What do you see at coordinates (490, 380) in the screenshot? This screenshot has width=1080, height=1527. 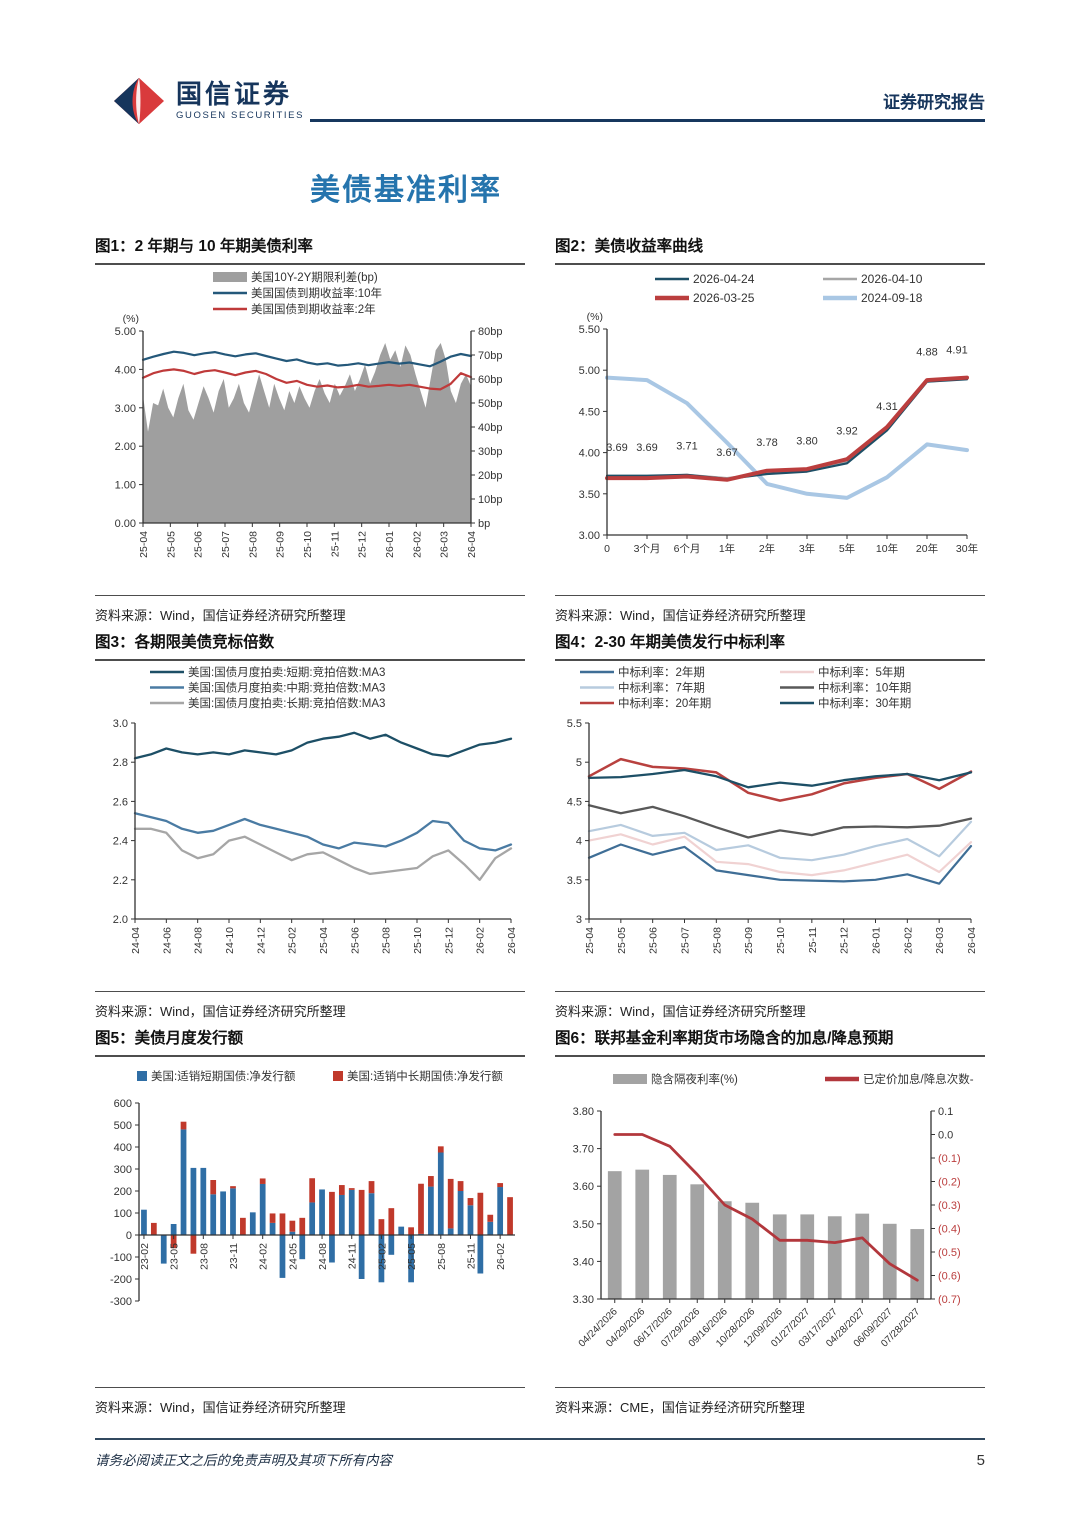 I see `svg-text: 60bp` at bounding box center [490, 380].